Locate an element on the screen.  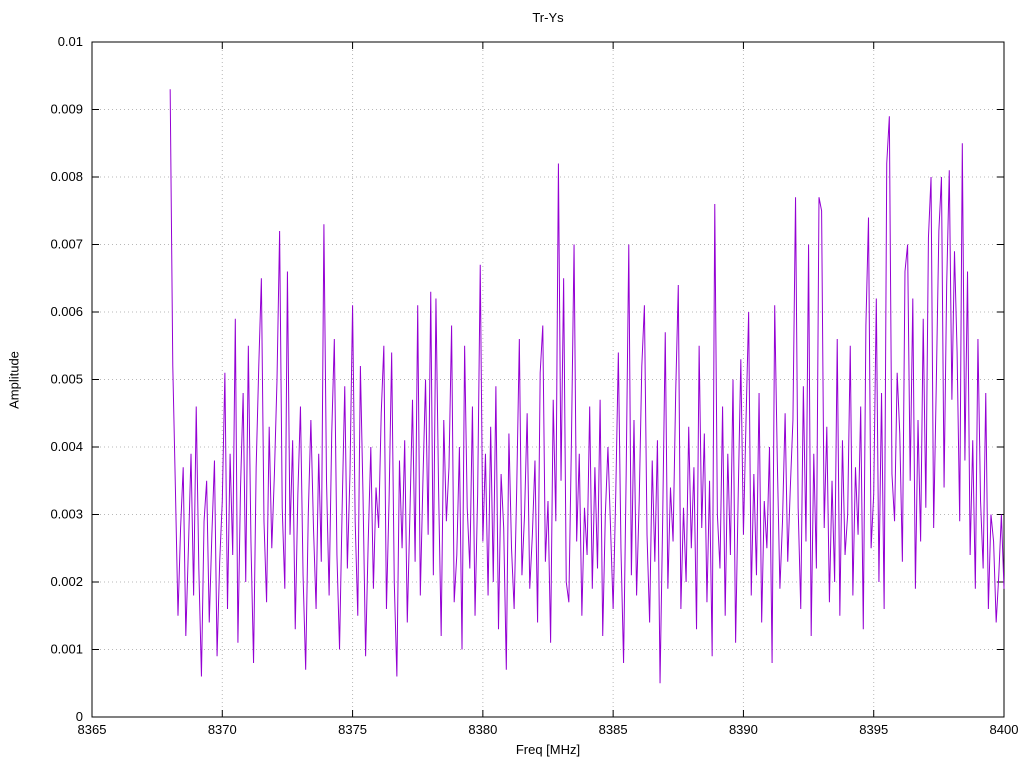
y-tick-label: 0.004 is located at coordinates (66, 446).